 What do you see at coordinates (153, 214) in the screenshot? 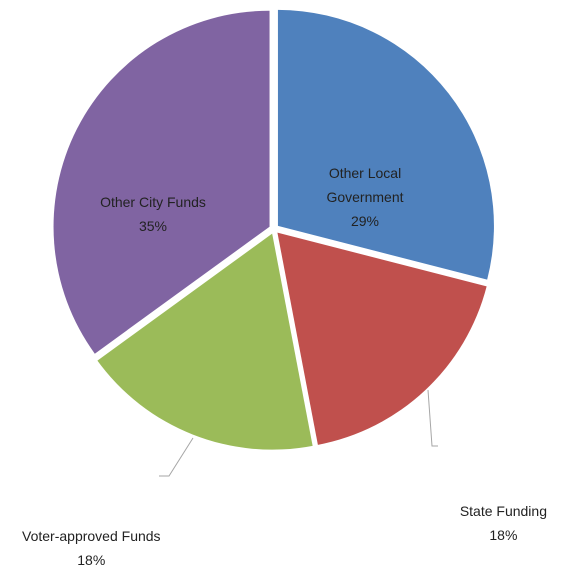
I see `slice-label-other-city-funds: Other City Funds 35%` at bounding box center [153, 214].